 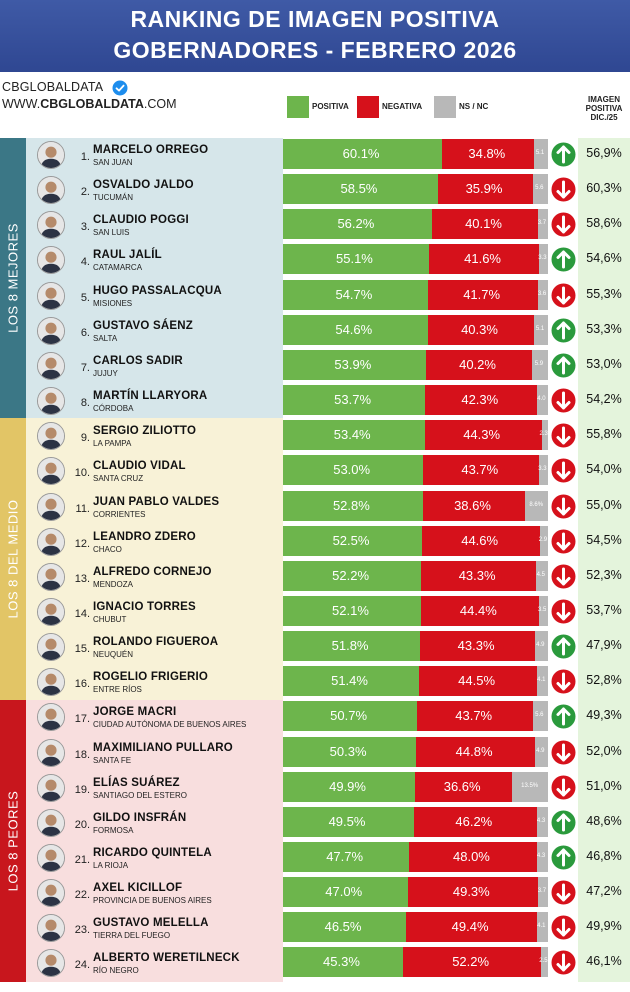 I want to click on governor-name: JUAN PABLO VALDES, so click(x=156, y=501).